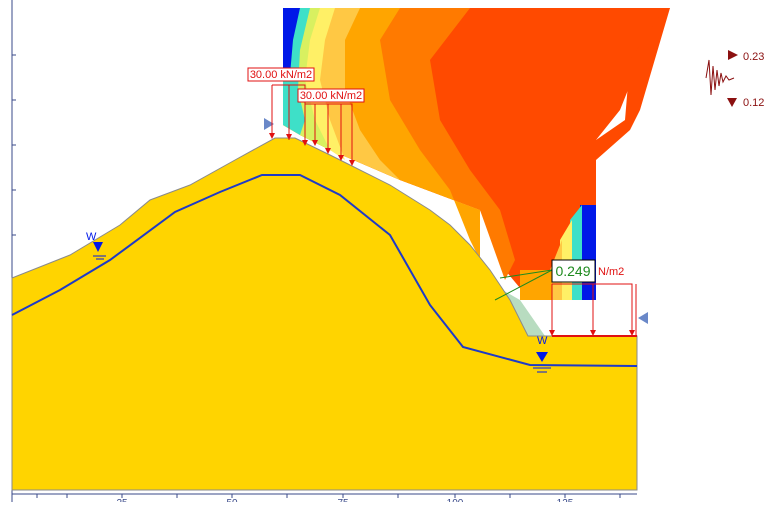  What do you see at coordinates (732, 102) in the screenshot?
I see `seismic-vertical-arrow-icon` at bounding box center [732, 102].